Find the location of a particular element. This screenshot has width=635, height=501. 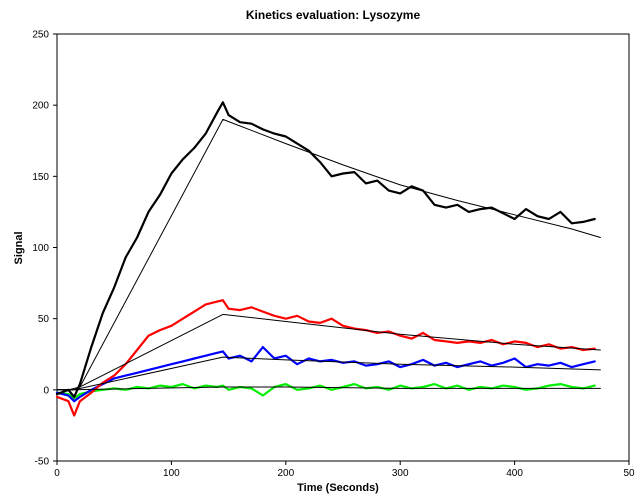

y-axis-label: Signal is located at coordinates (19, 247).